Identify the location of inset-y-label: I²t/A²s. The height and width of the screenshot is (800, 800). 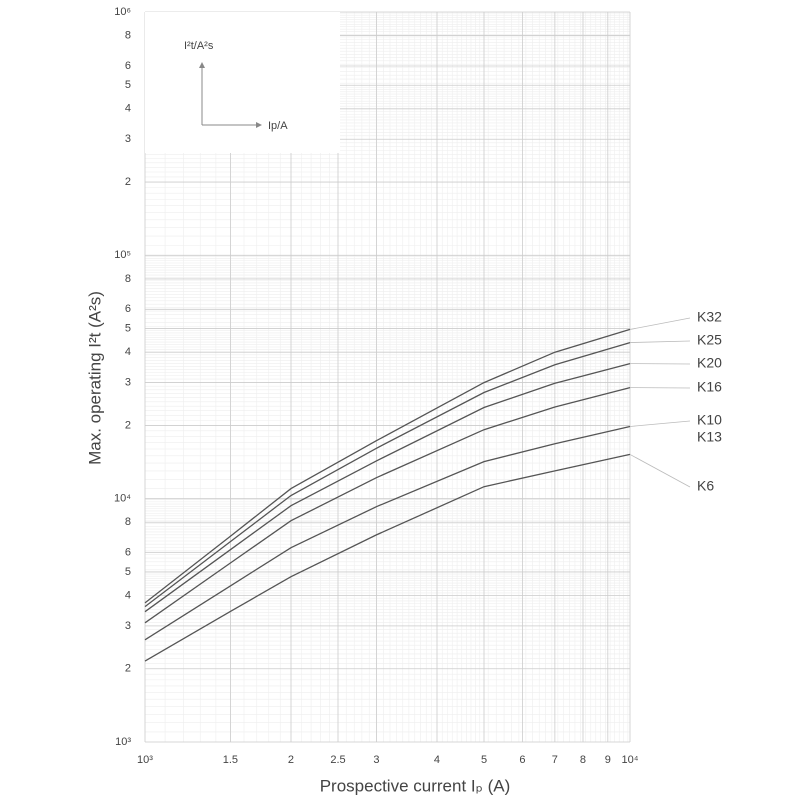
(199, 46).